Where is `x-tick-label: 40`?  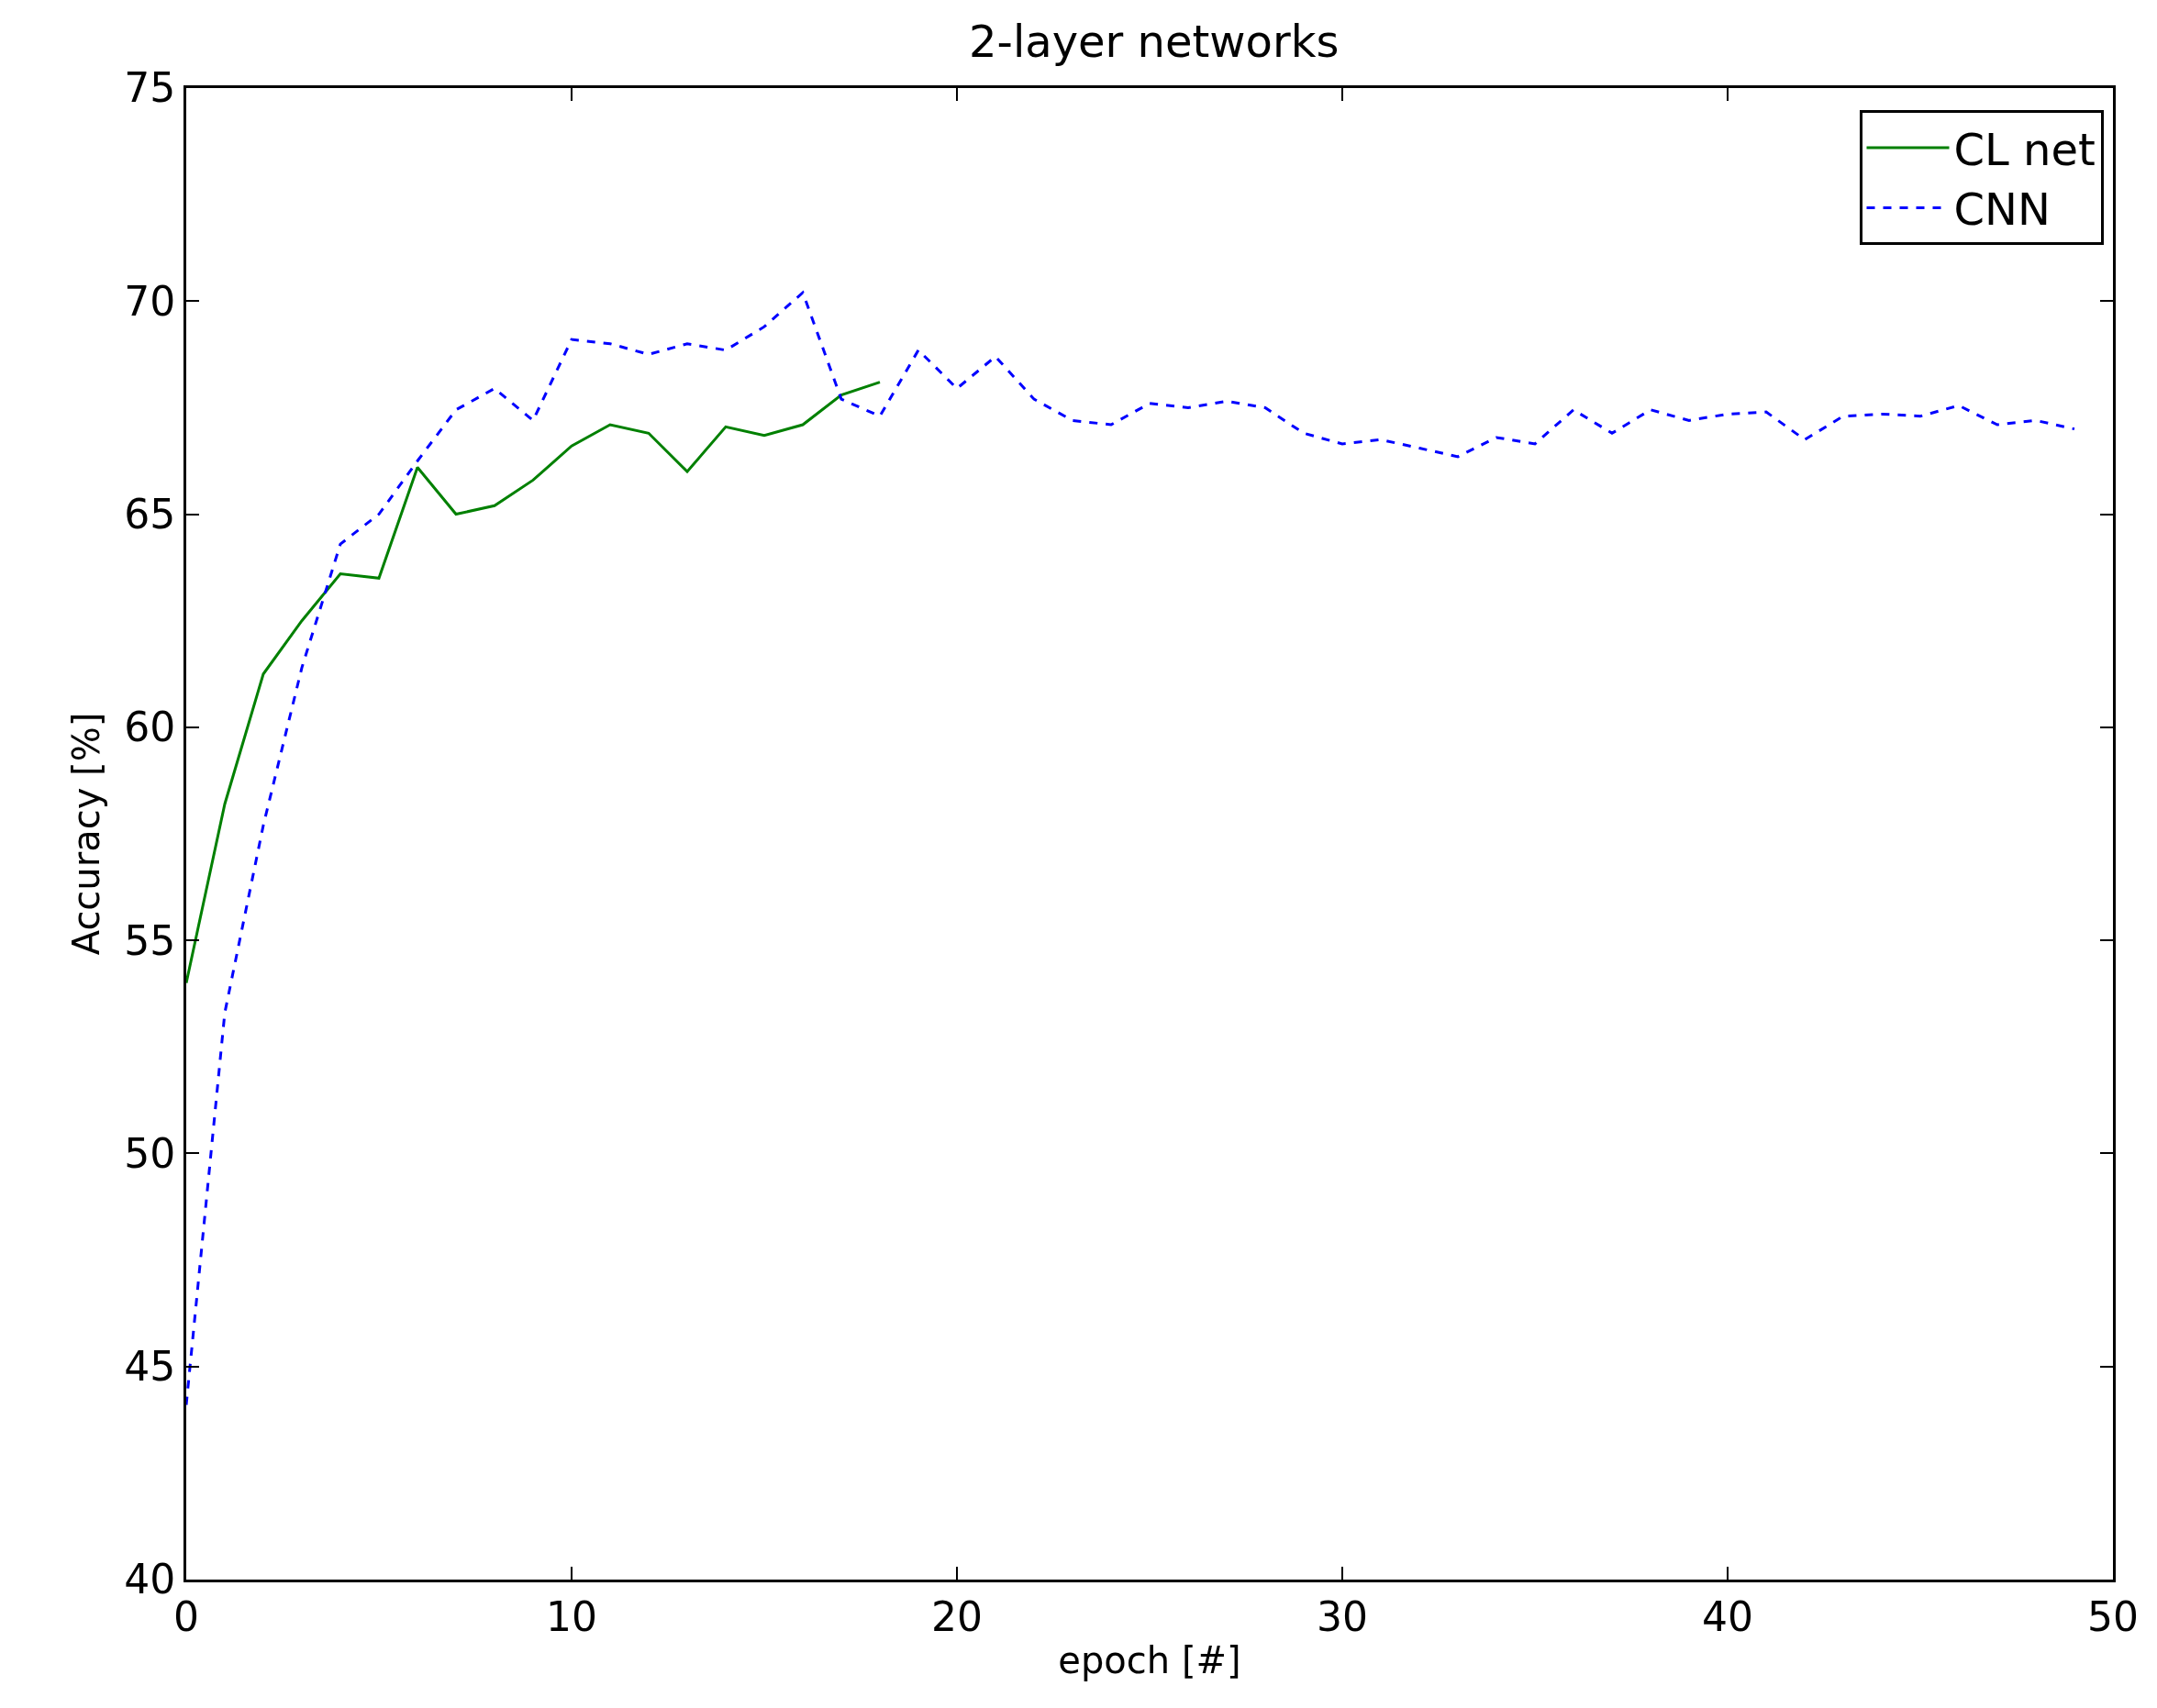 x-tick-label: 40 is located at coordinates (1727, 1616).